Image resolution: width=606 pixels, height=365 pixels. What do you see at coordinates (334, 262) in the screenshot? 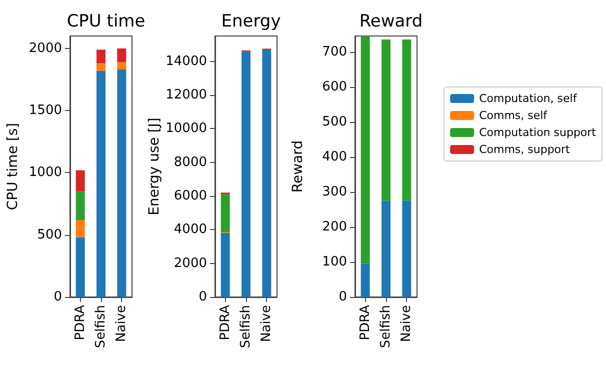
I see `y-tick-label: 100` at bounding box center [334, 262].